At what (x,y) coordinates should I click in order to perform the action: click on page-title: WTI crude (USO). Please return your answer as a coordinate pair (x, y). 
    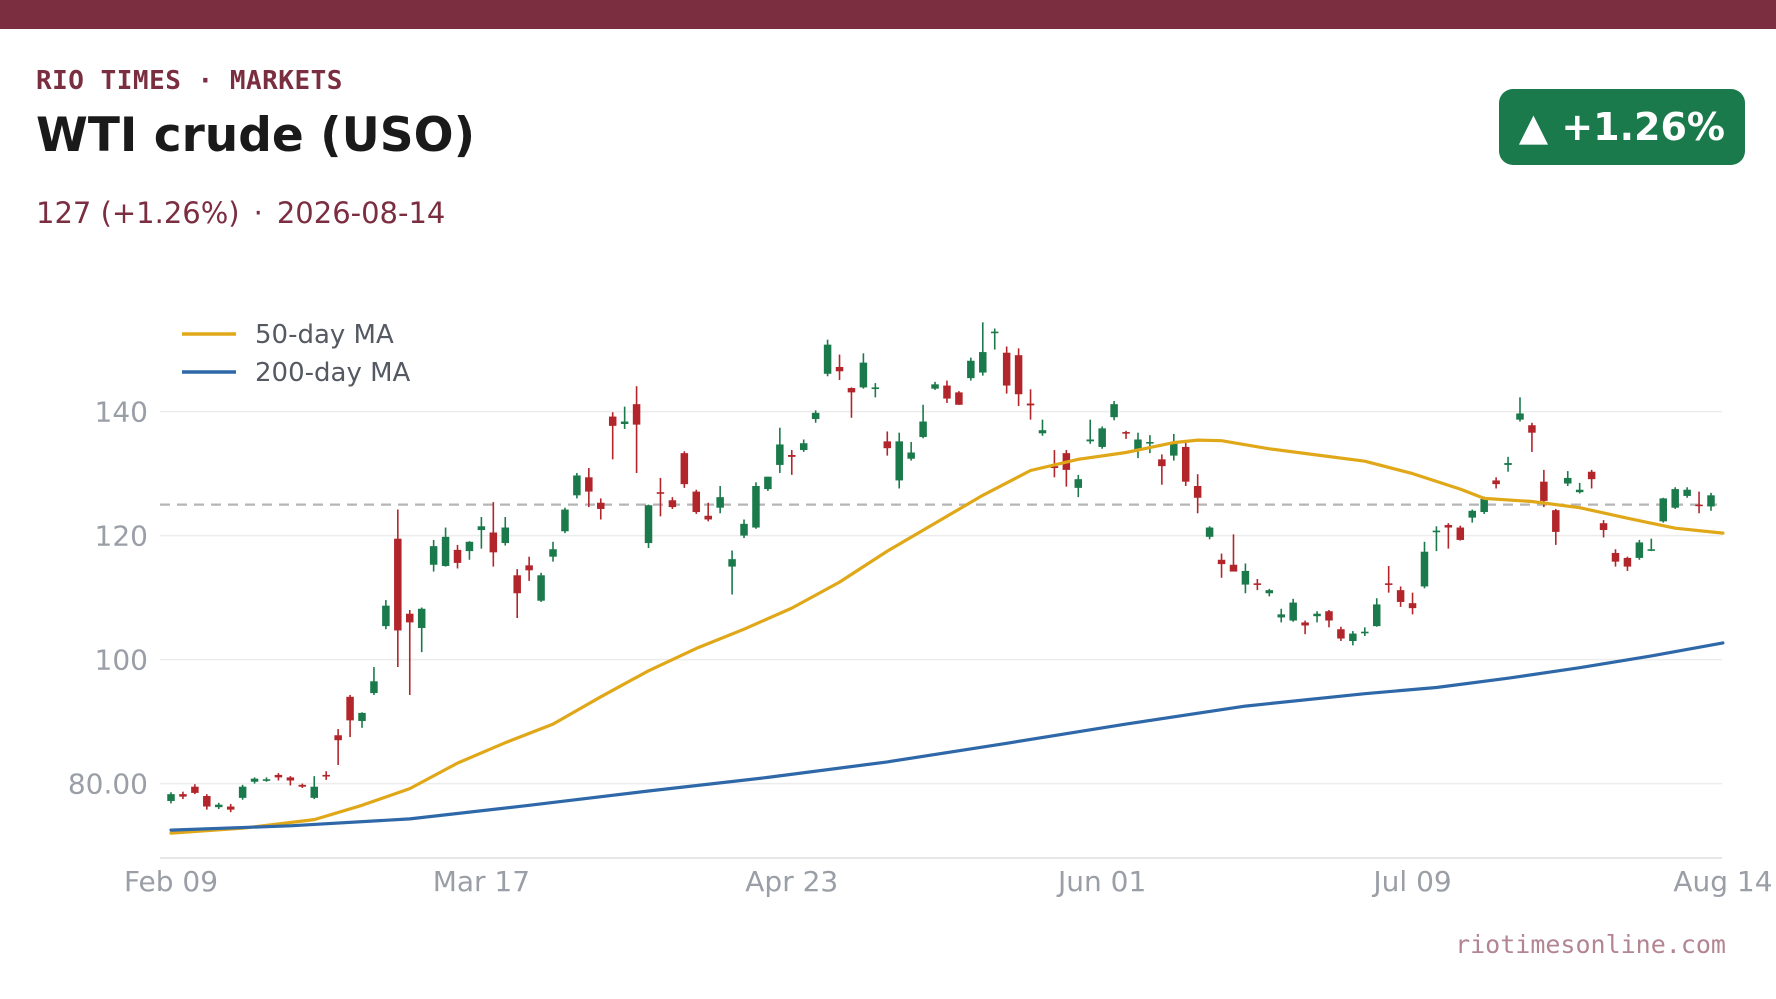
    Looking at the image, I should click on (256, 135).